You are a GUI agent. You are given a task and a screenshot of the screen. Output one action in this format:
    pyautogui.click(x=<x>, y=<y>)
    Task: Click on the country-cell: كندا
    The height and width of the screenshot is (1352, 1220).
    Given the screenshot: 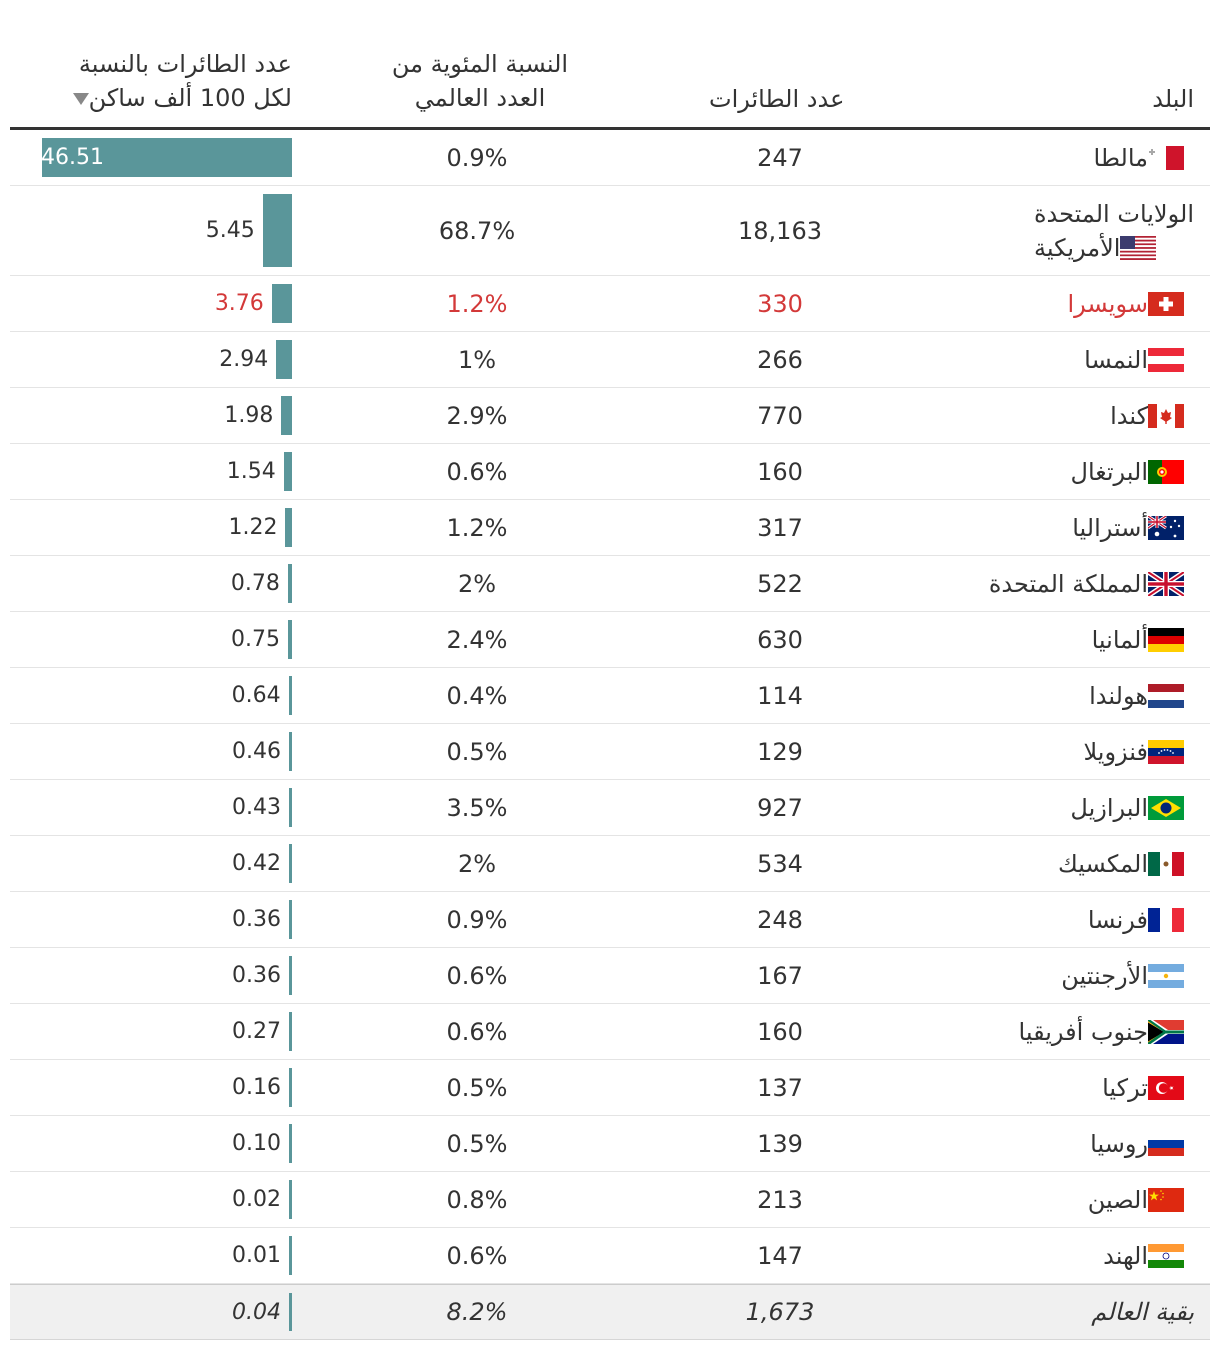 What is the action you would take?
    pyautogui.click(x=1152, y=415)
    